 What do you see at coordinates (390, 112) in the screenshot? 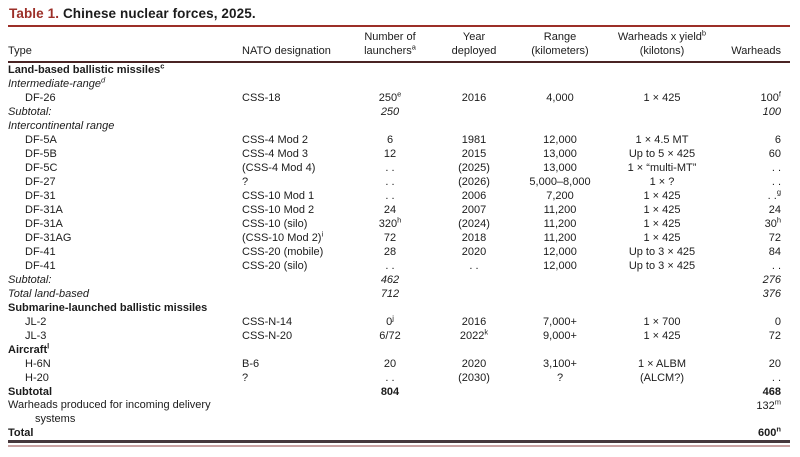
I see `cell-launchers: 250` at bounding box center [390, 112].